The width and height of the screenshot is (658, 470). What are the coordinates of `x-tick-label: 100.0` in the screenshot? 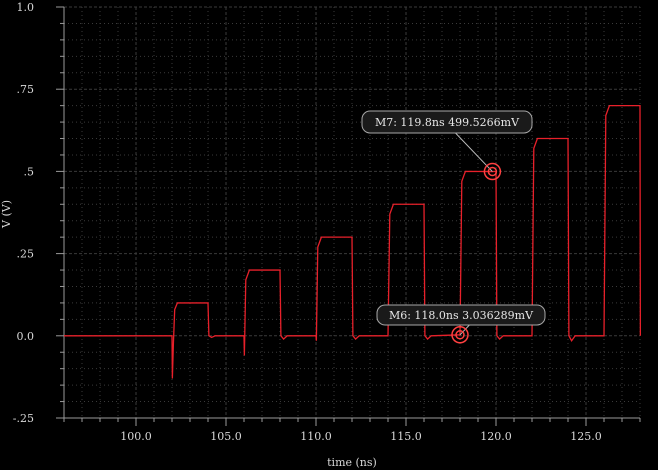 It's located at (136, 436).